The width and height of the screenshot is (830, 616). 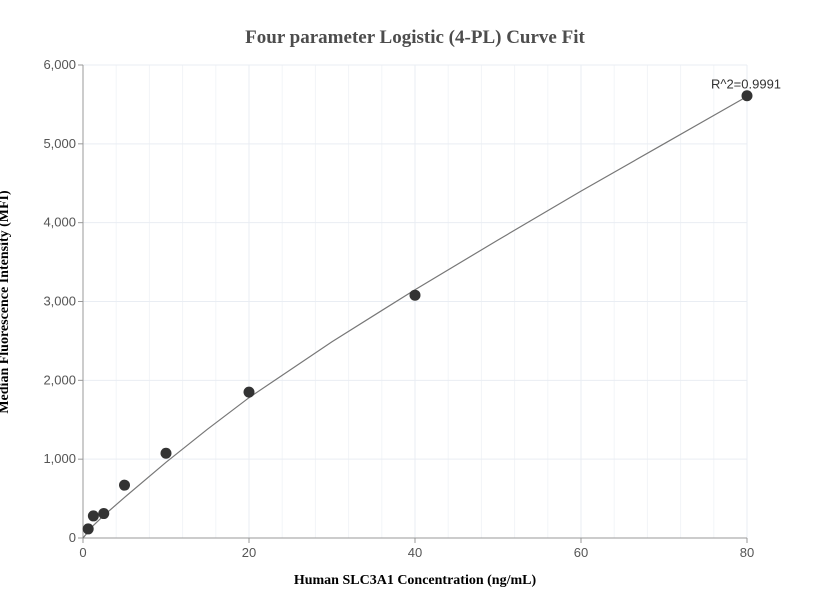 I want to click on y-tick-label: 5,000, so click(x=59, y=143).